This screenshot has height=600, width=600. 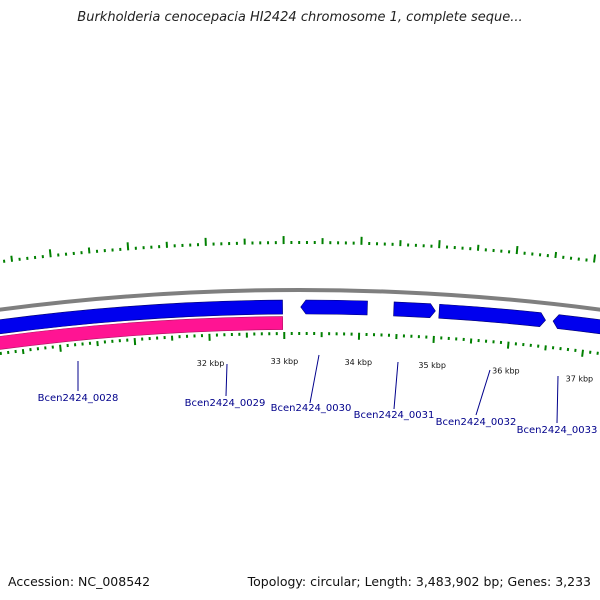 I want to click on ruler-label: 34 kbp, so click(x=359, y=362).